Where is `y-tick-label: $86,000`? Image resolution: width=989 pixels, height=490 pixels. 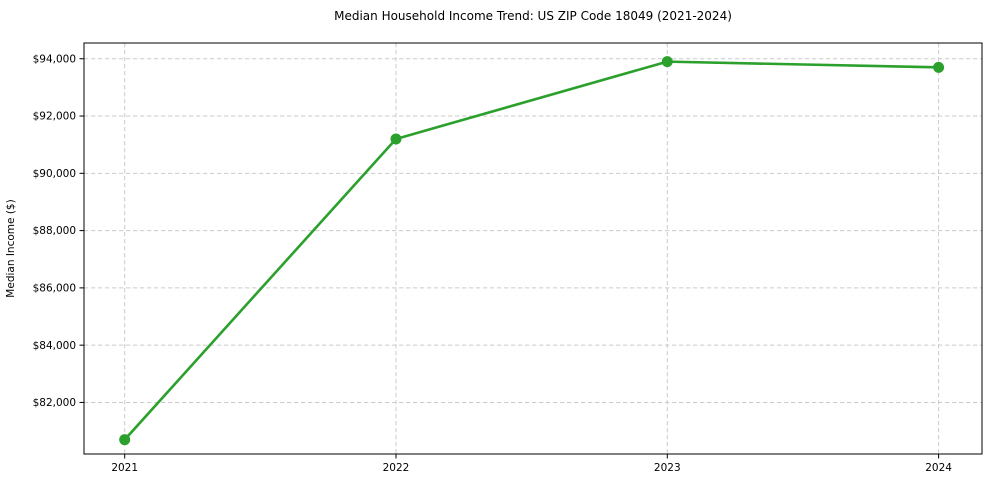
y-tick-label: $86,000 is located at coordinates (54, 288).